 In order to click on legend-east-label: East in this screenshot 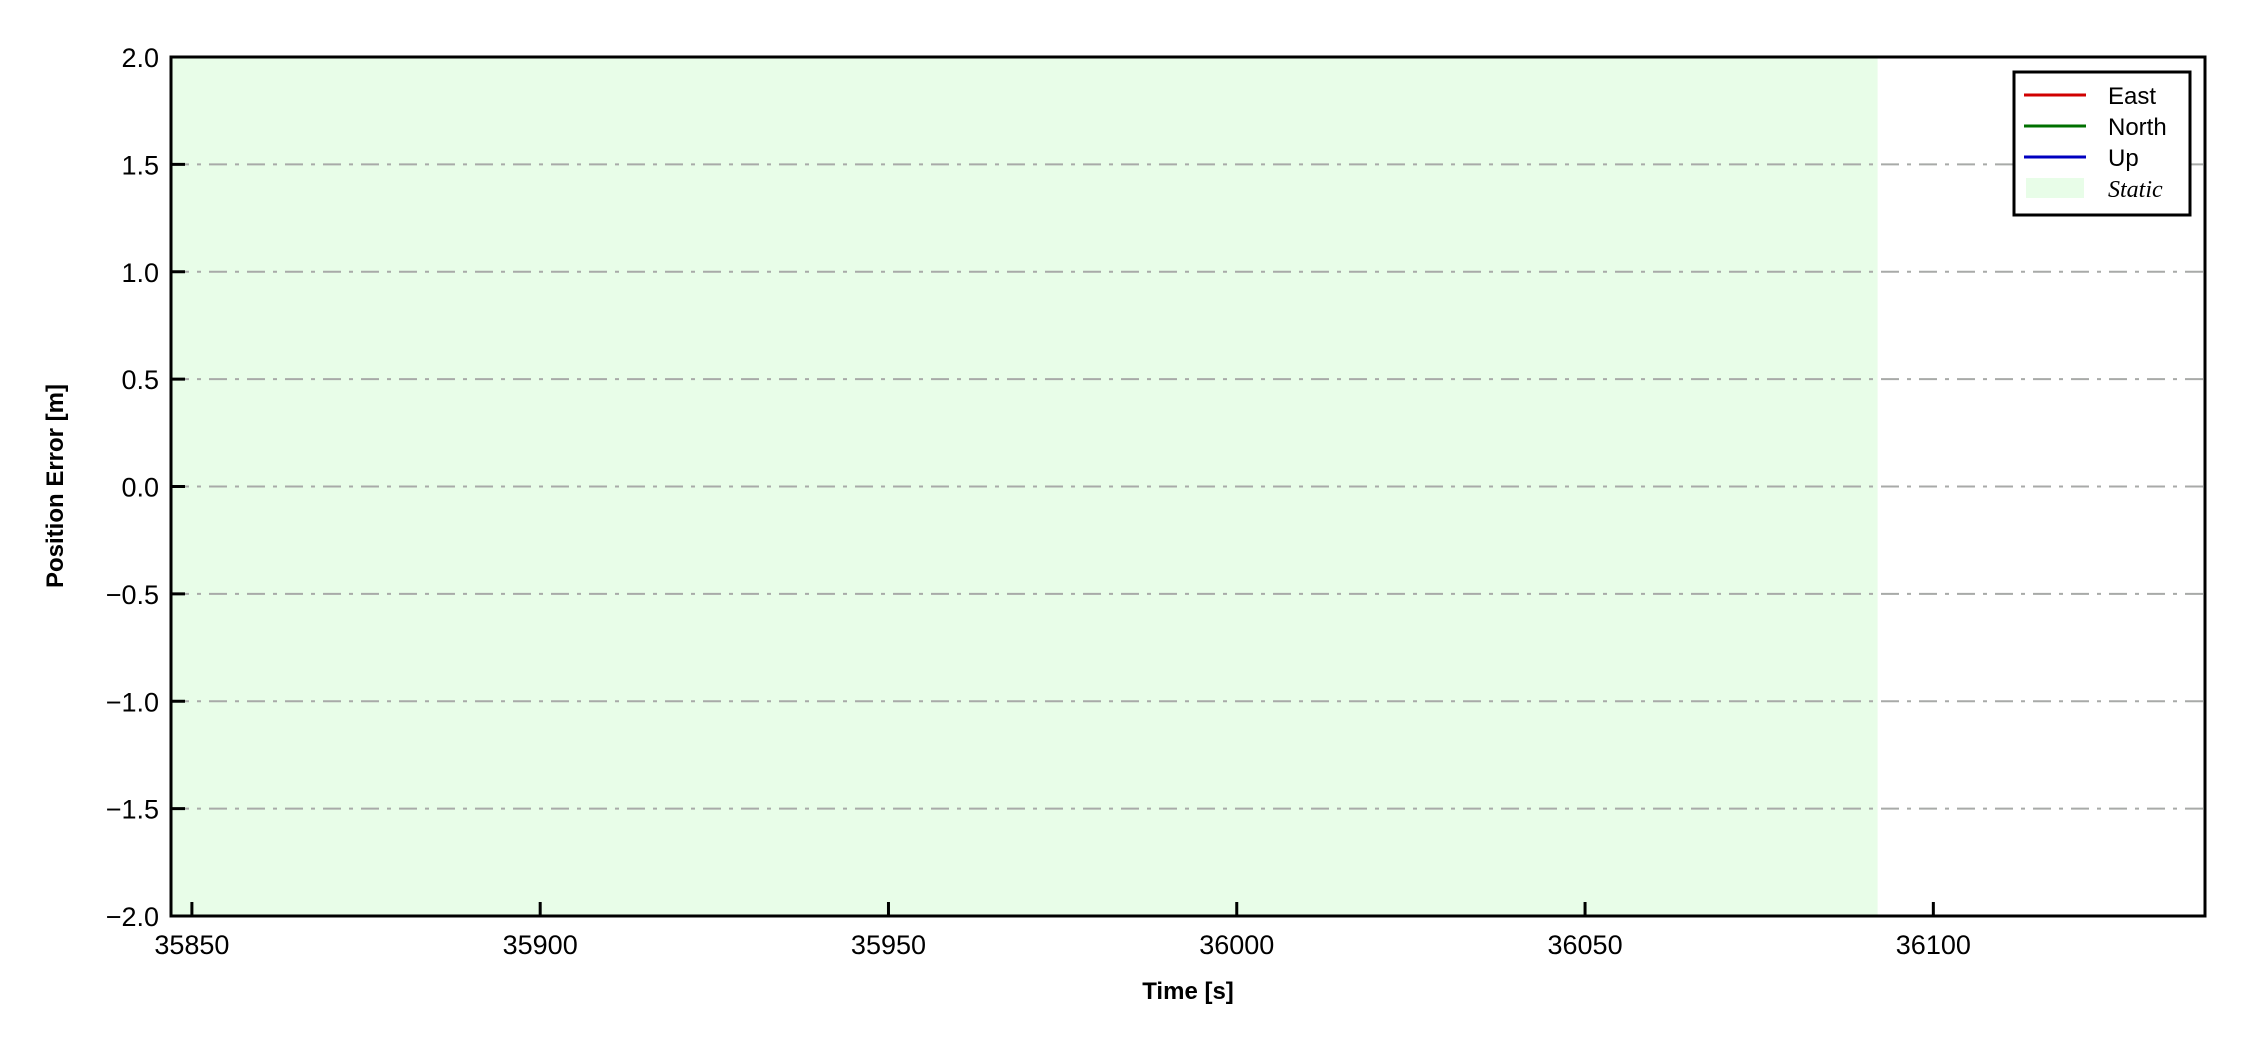, I will do `click(2132, 96)`.